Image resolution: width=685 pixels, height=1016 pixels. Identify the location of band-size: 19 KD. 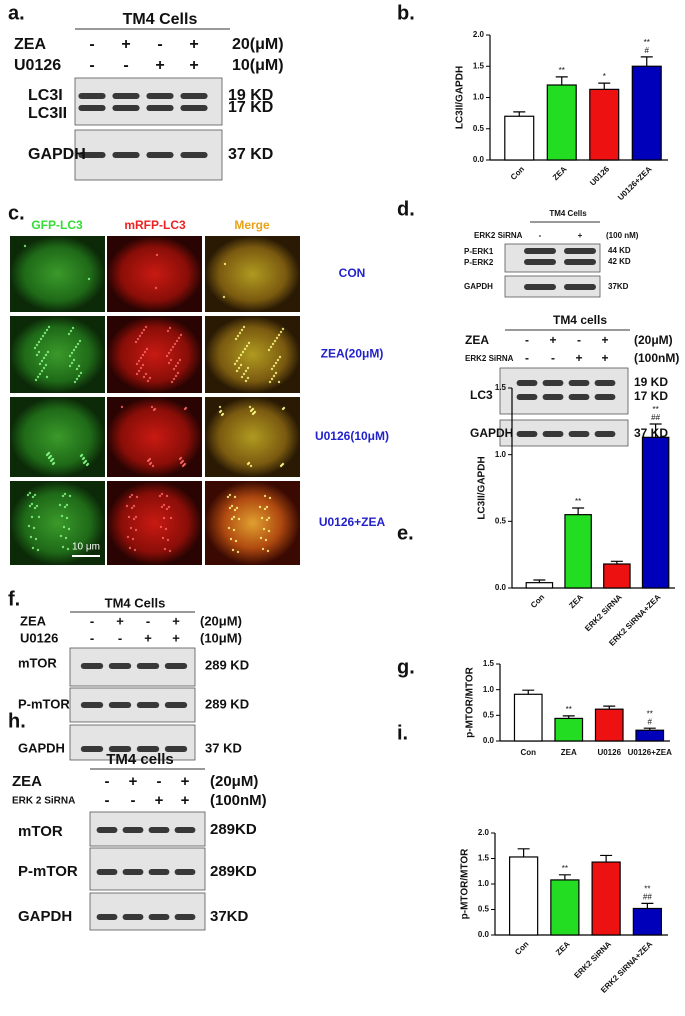
(250, 95).